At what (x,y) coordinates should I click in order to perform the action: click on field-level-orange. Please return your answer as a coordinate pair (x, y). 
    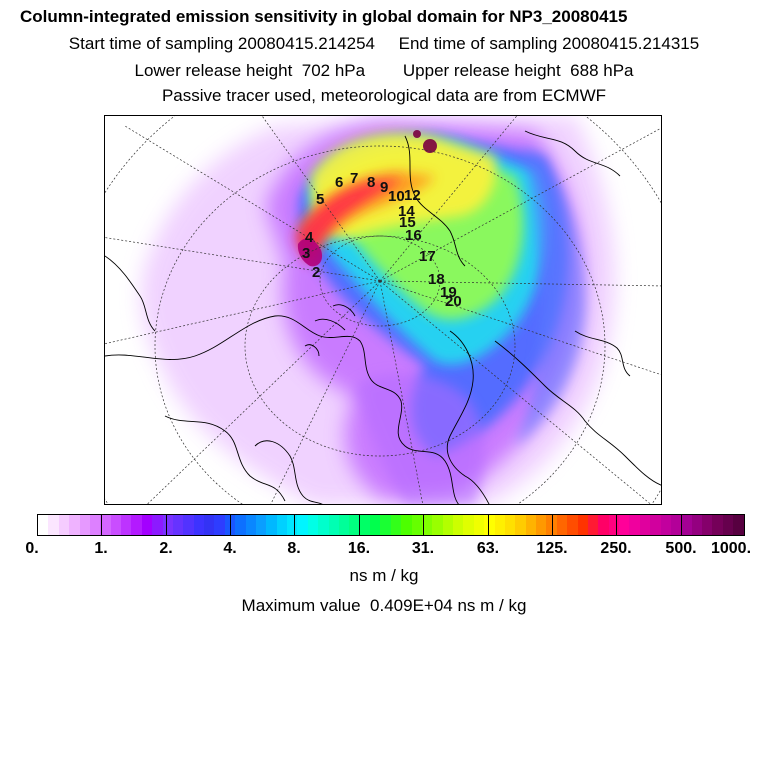
    Looking at the image, I should click on (367, 213).